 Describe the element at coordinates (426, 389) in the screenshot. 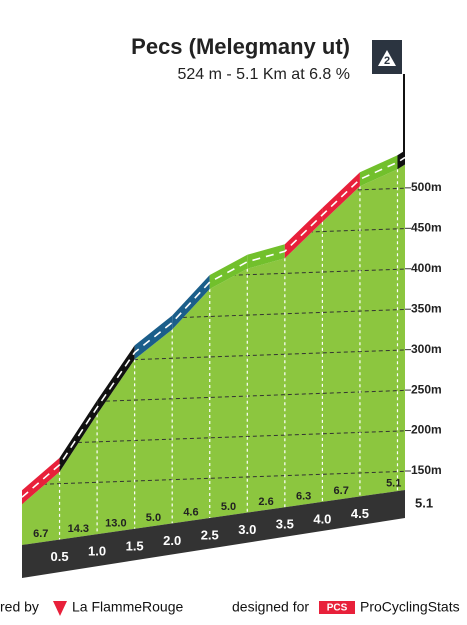

I see `y-tick-label: 250m` at that location.